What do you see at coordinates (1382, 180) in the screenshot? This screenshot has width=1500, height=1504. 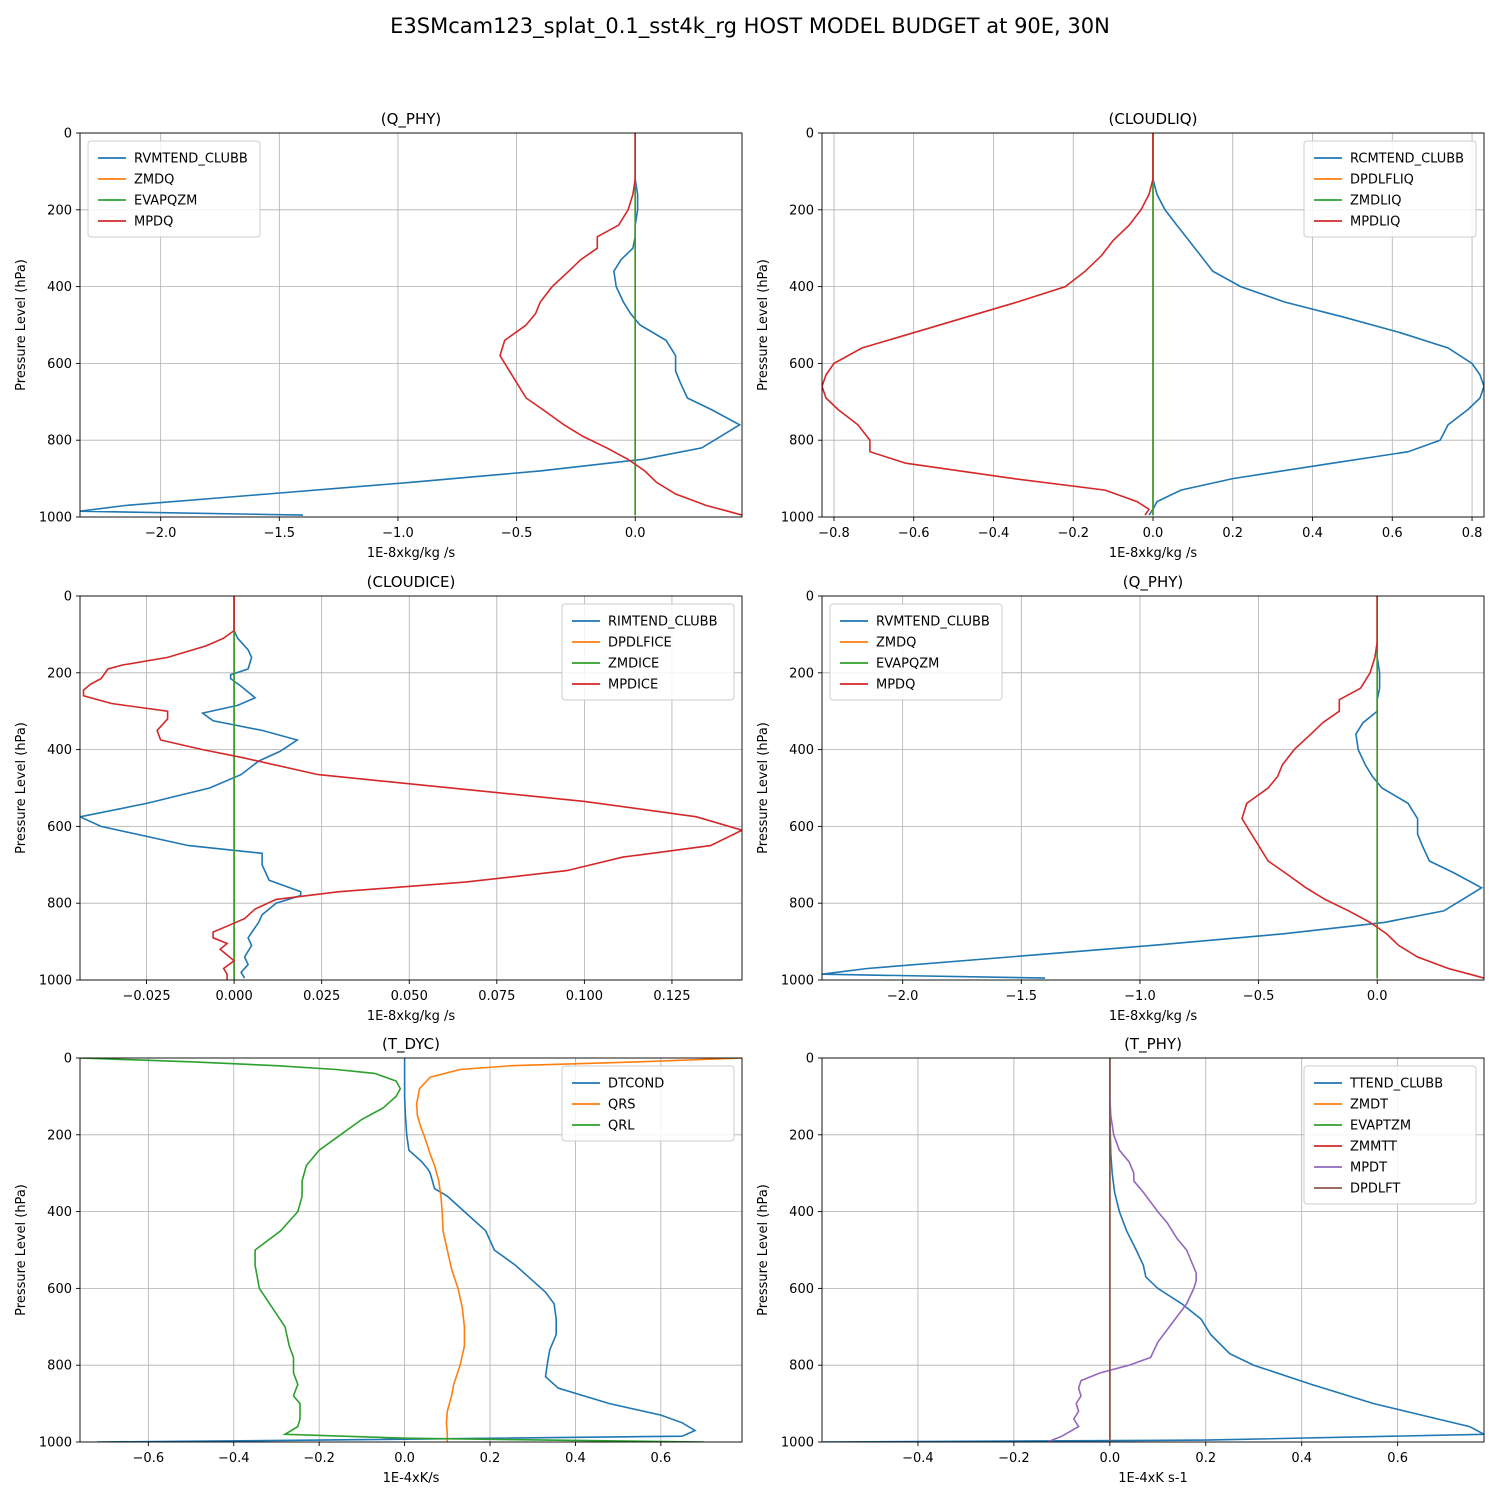 I see `legend-label: DPDLFLIQ` at bounding box center [1382, 180].